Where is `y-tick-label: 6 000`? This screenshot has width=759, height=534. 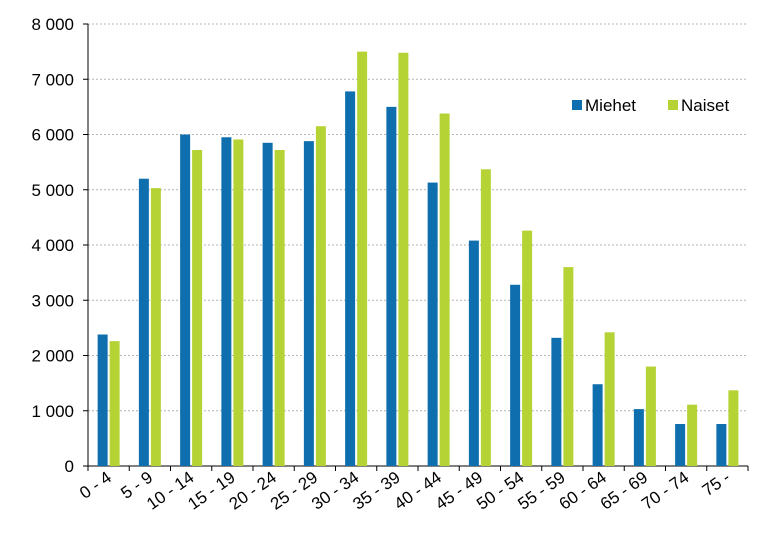
y-tick-label: 6 000 is located at coordinates (52, 135).